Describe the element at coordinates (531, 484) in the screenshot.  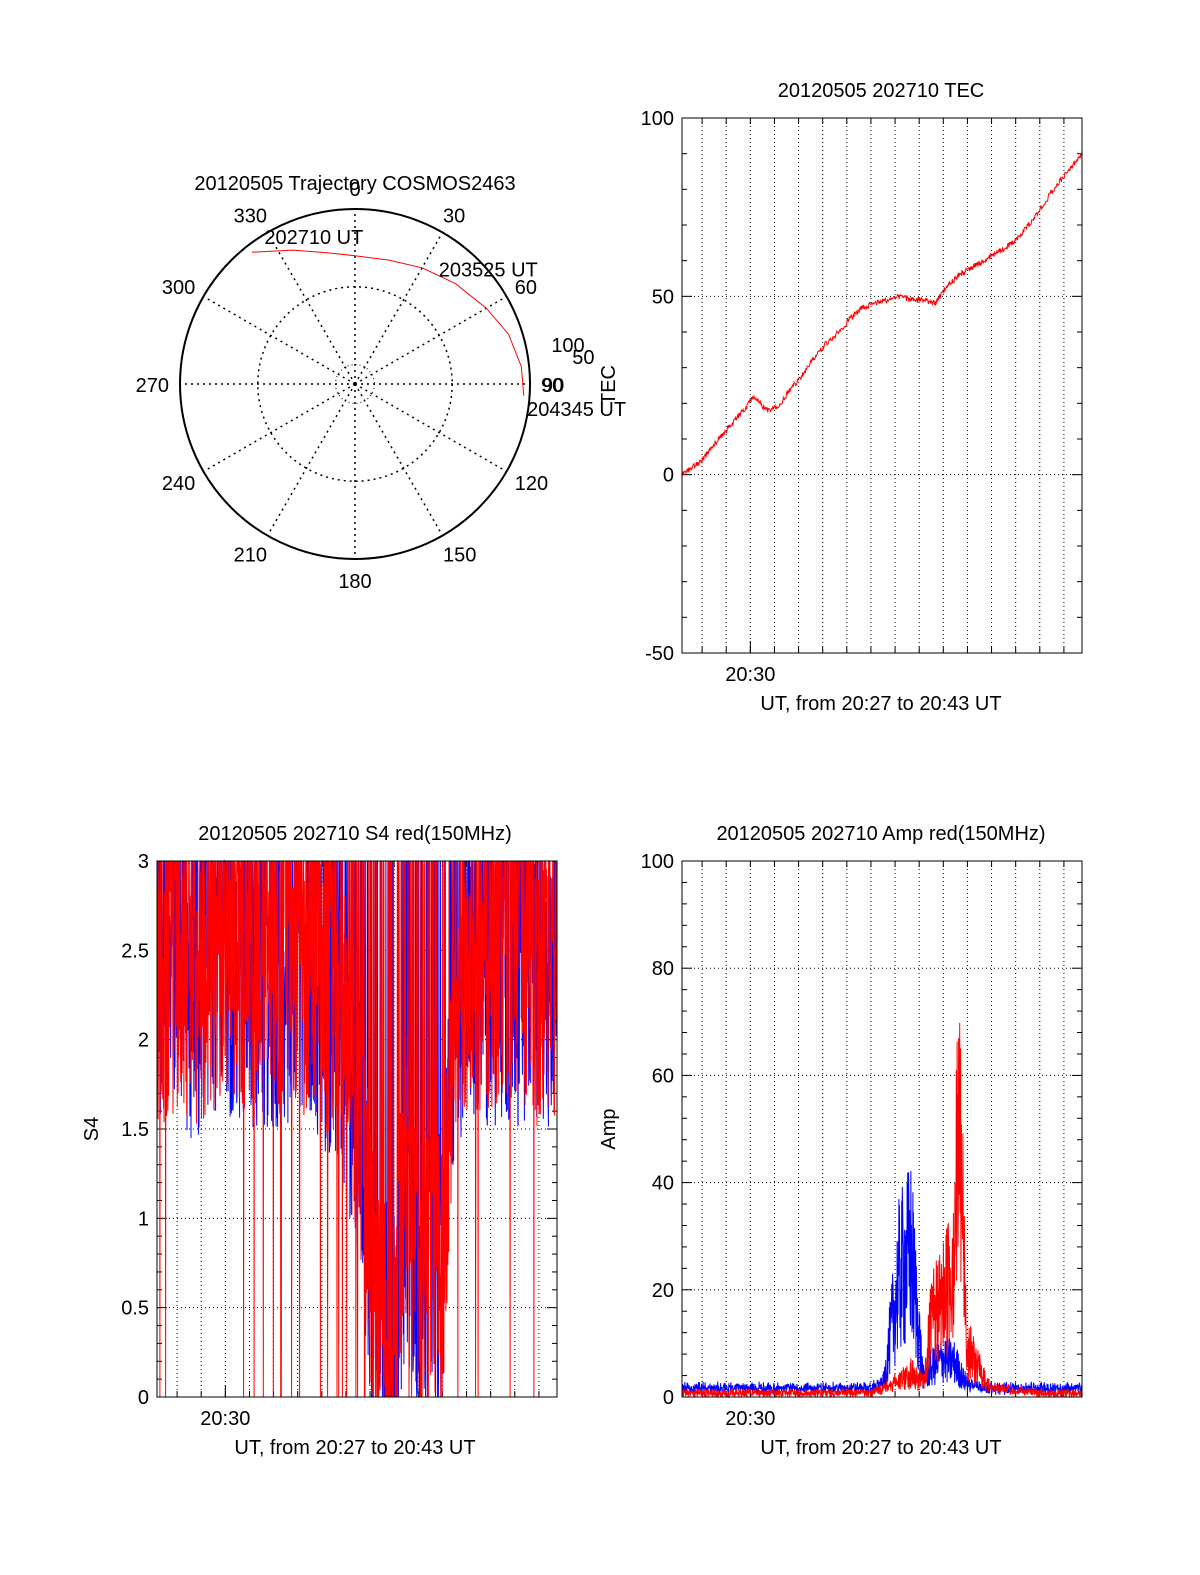
I see `polar-angle-label: 120` at that location.